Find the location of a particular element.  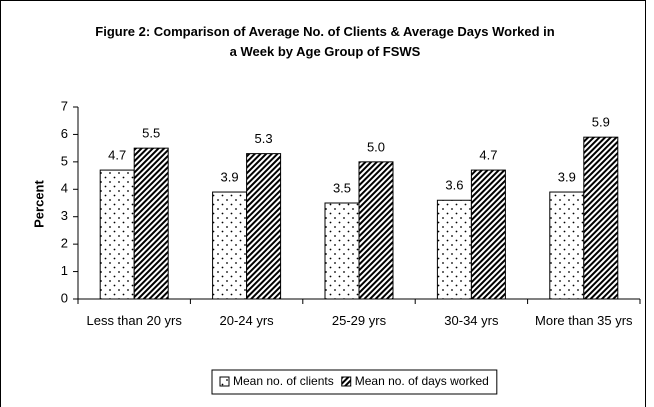

value-label: 5.3 is located at coordinates (264, 138).